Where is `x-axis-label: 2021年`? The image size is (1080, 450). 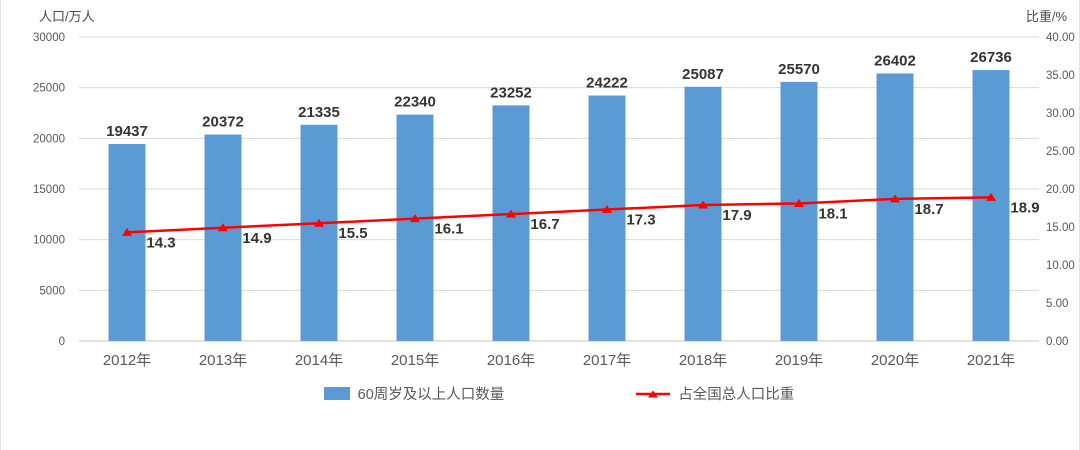 x-axis-label: 2021年 is located at coordinates (991, 360).